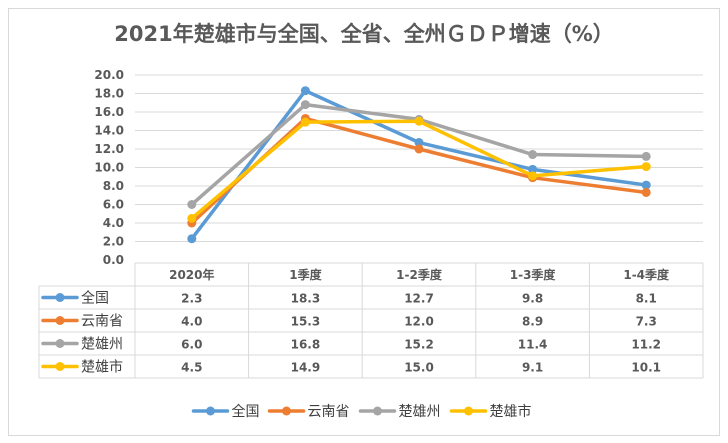  What do you see at coordinates (191, 322) in the screenshot?
I see `table-cell-value: 4.0` at bounding box center [191, 322].